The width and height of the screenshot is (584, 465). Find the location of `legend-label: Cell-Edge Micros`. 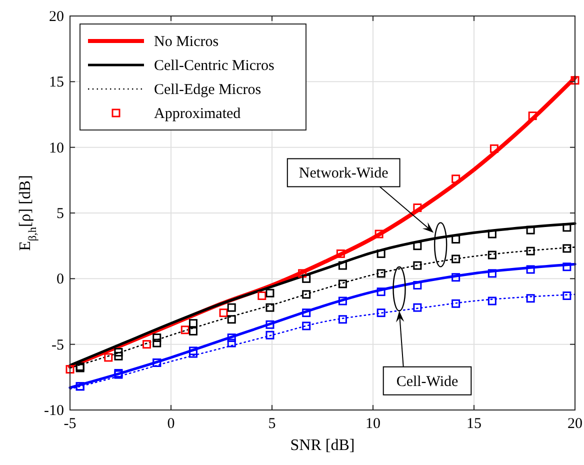

legend-label: Cell-Edge Micros is located at coordinates (208, 90).